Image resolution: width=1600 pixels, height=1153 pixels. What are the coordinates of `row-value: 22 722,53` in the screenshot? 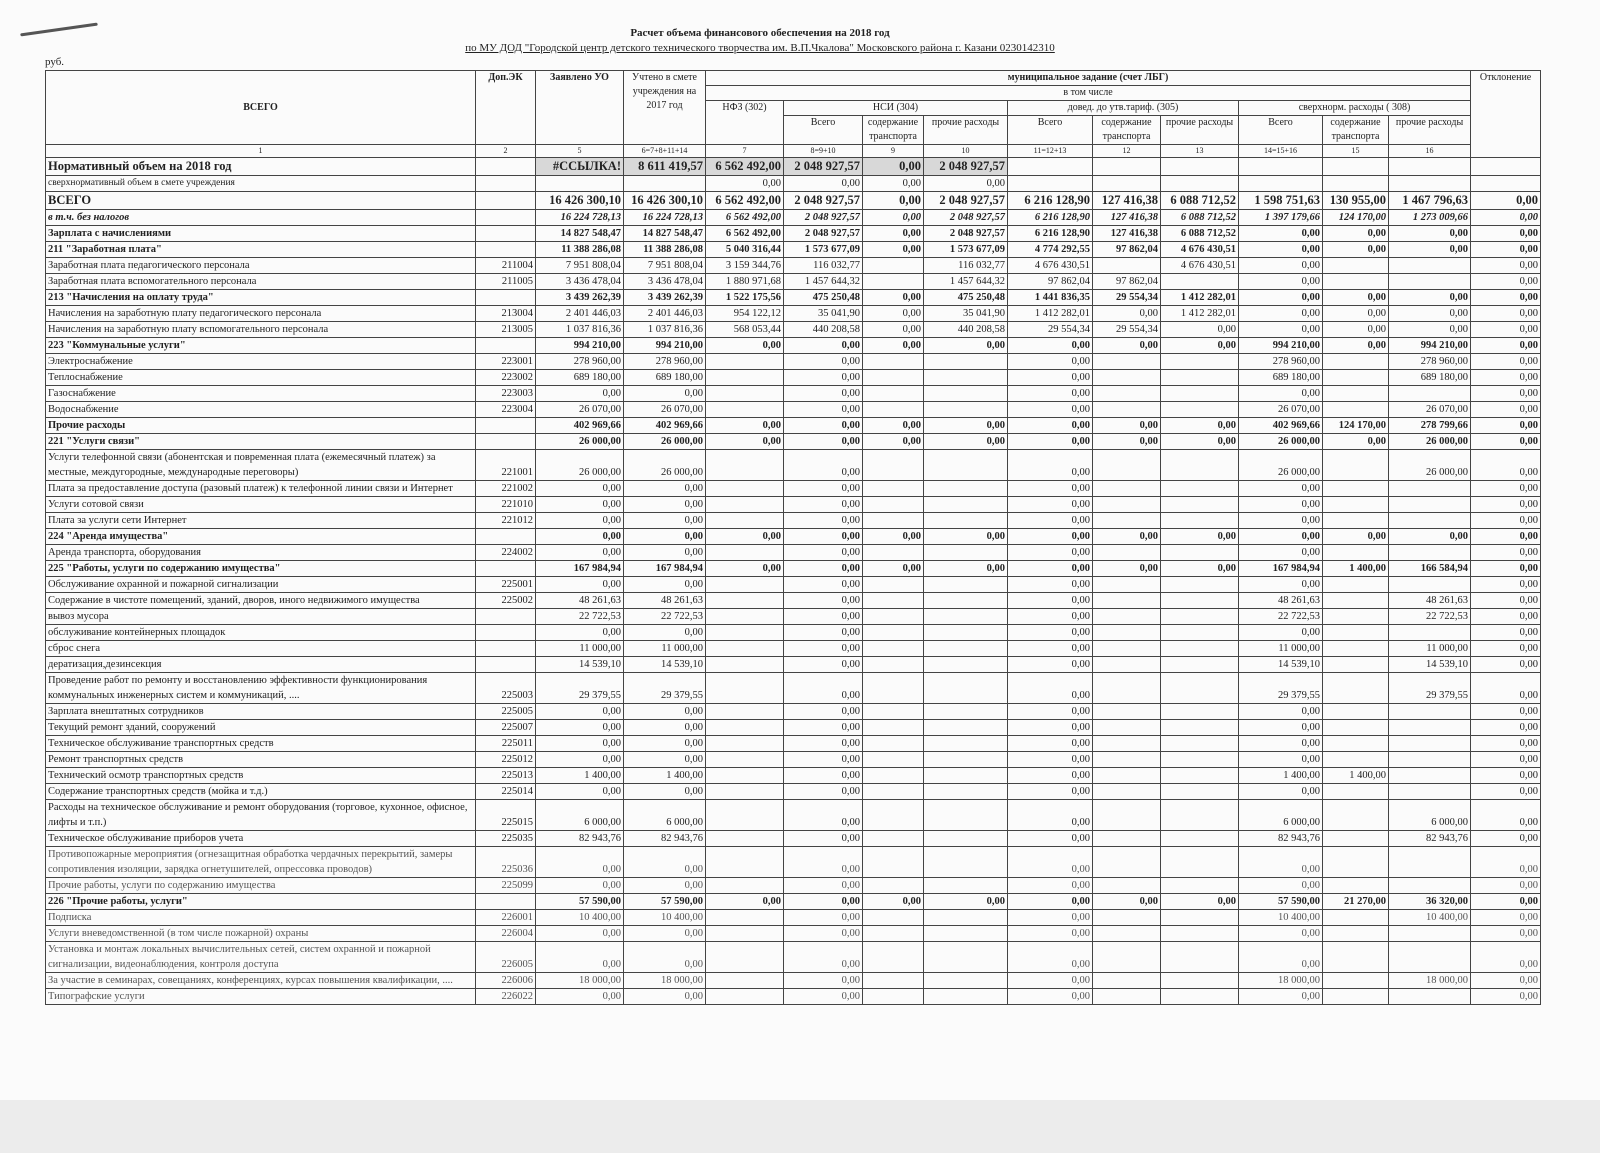 It's located at (1429, 616).